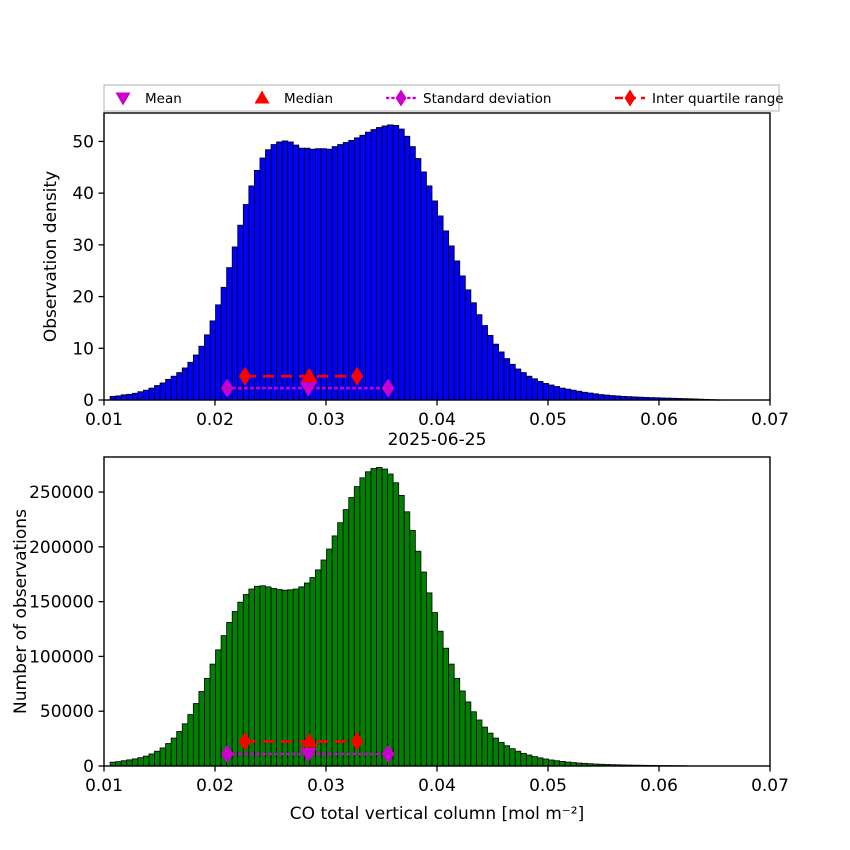  I want to click on legend-box, so click(441, 98).